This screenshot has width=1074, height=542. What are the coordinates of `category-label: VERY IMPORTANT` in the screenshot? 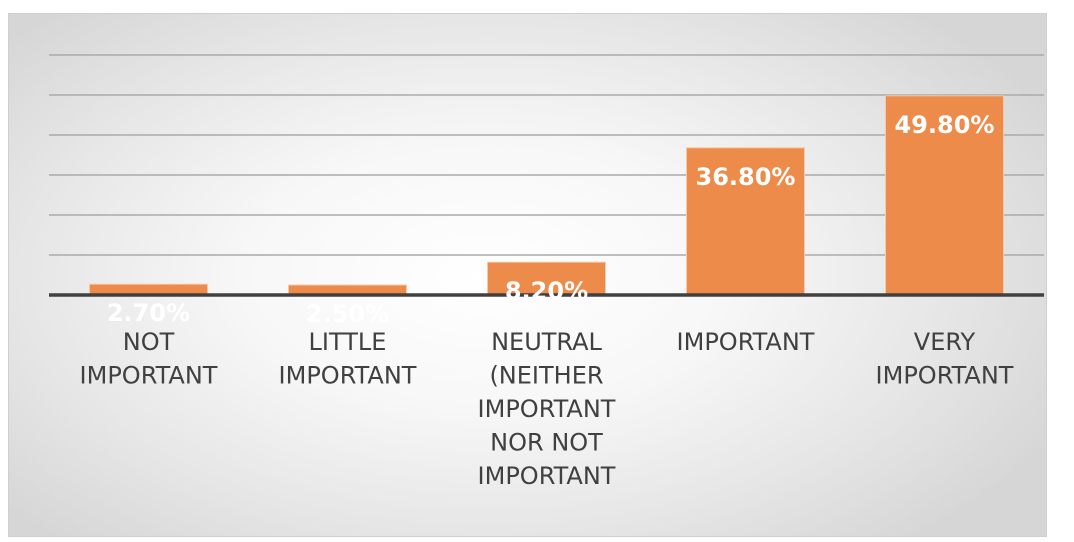 It's located at (945, 359).